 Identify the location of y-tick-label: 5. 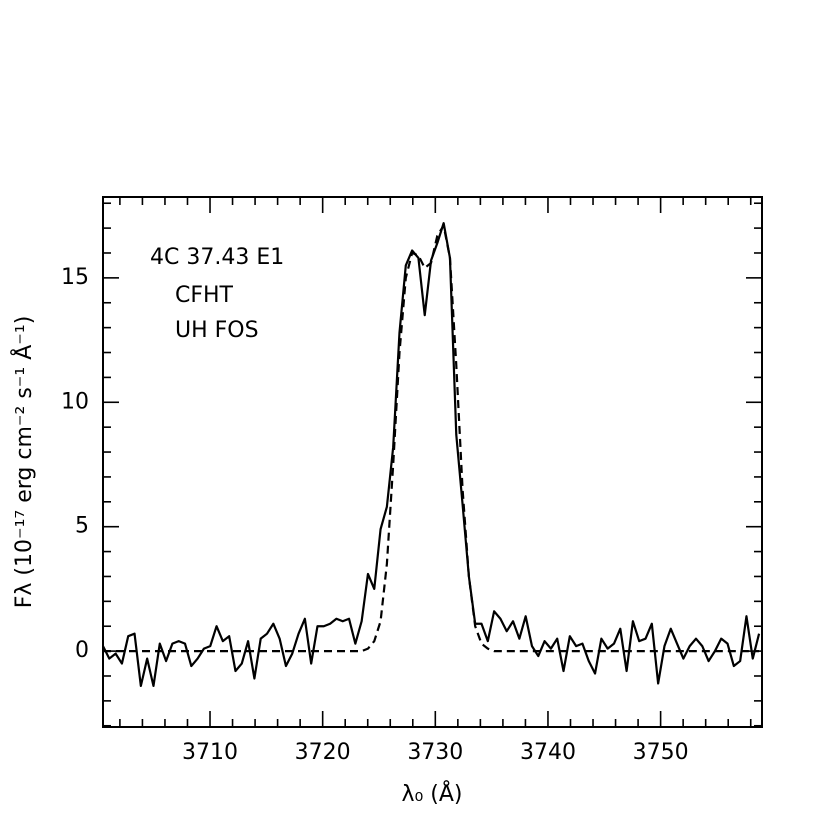
(82, 526).